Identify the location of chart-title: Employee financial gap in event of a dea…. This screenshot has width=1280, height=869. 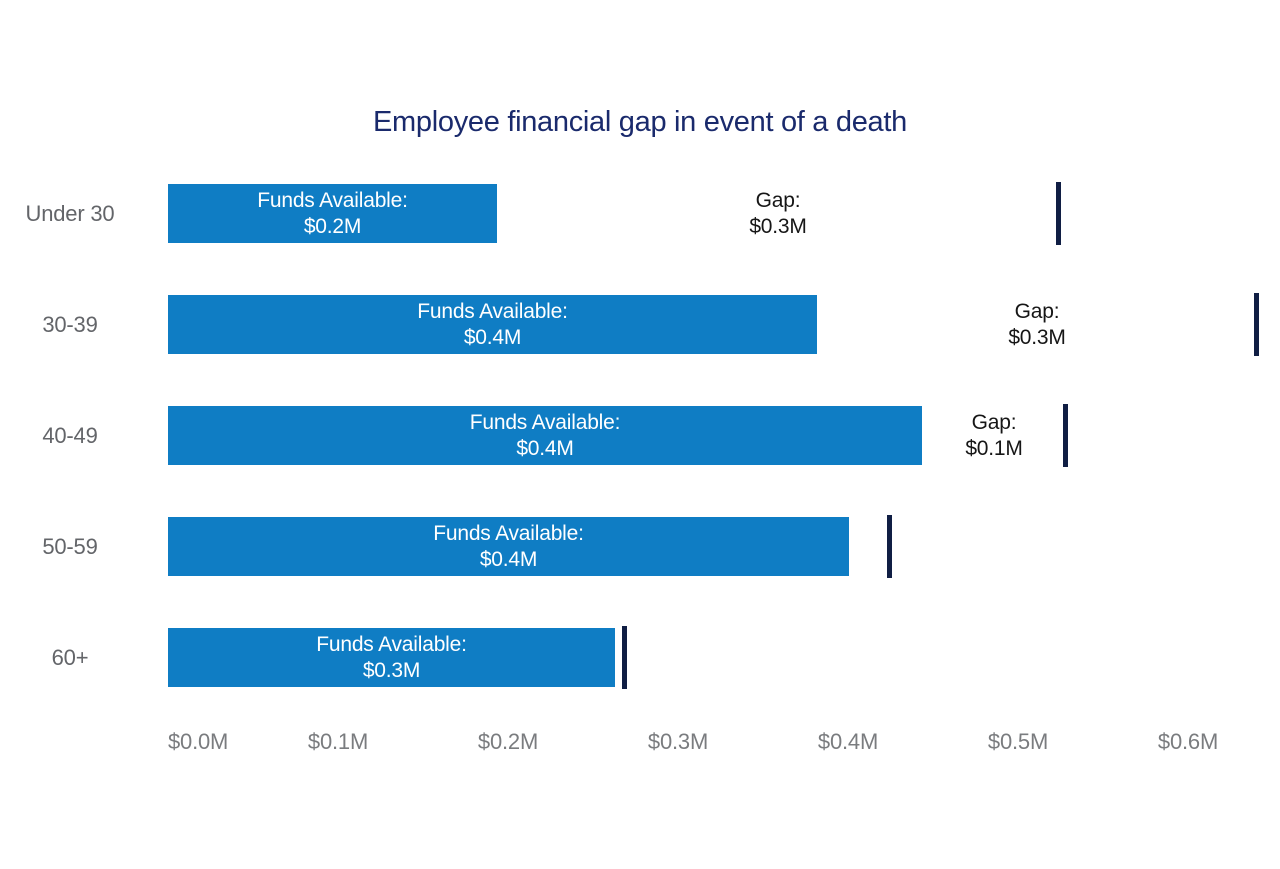
(640, 122).